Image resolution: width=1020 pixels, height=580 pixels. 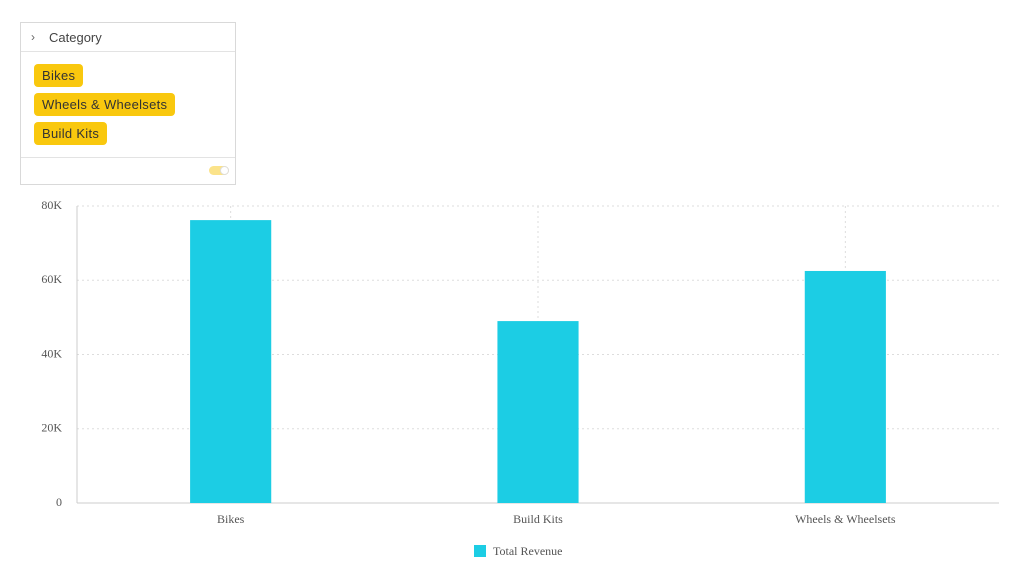 What do you see at coordinates (59, 502) in the screenshot?
I see `y-tick-label: 0` at bounding box center [59, 502].